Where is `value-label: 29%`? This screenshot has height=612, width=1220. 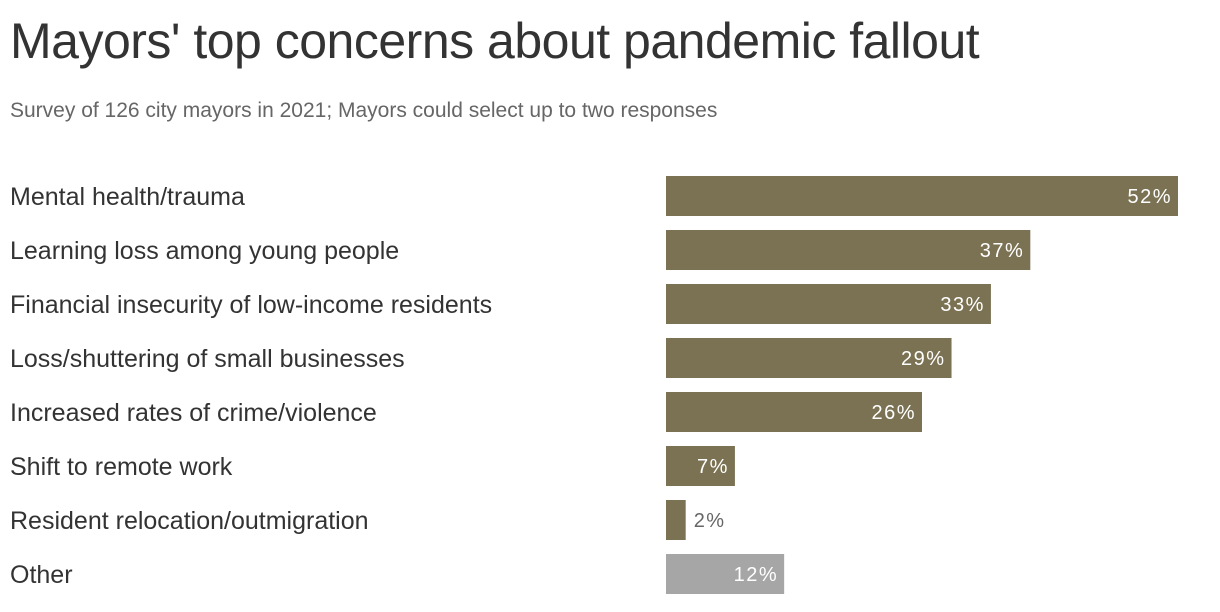 value-label: 29% is located at coordinates (923, 359).